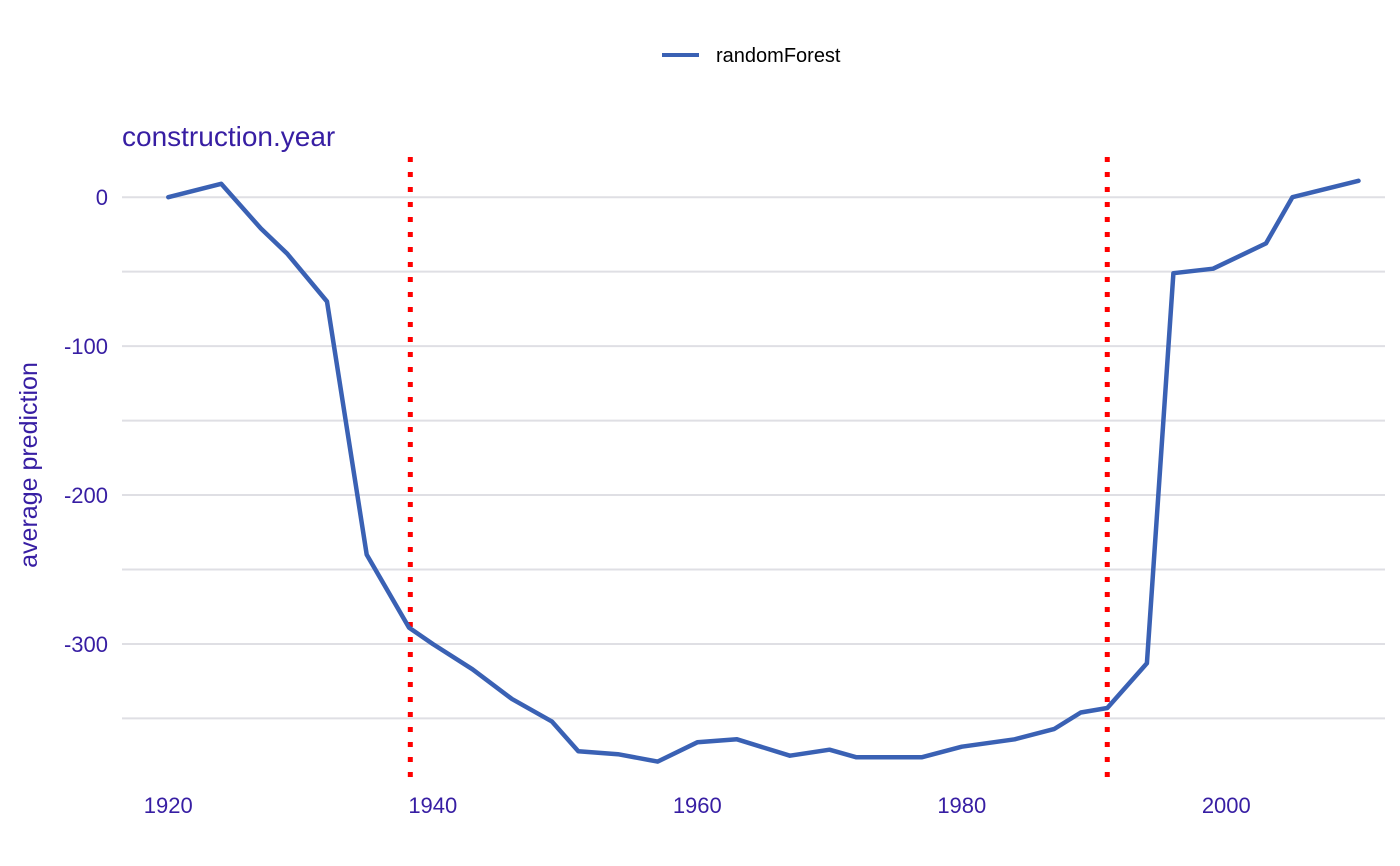  What do you see at coordinates (1226, 805) in the screenshot?
I see `x-tick-label: 2000` at bounding box center [1226, 805].